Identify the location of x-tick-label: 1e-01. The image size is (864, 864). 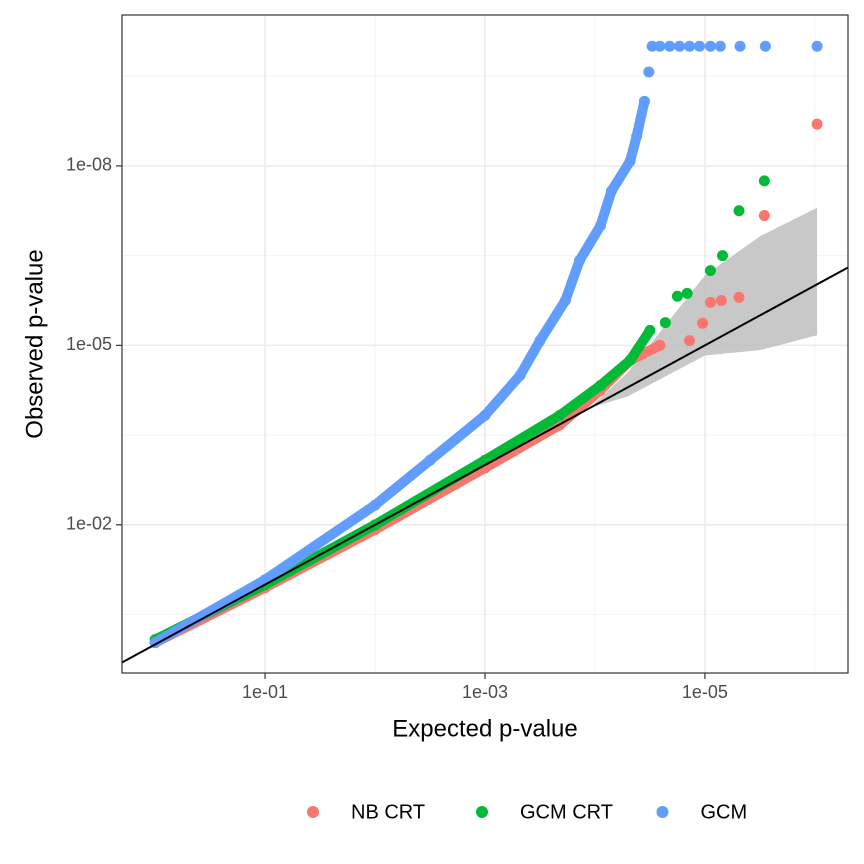
(265, 692).